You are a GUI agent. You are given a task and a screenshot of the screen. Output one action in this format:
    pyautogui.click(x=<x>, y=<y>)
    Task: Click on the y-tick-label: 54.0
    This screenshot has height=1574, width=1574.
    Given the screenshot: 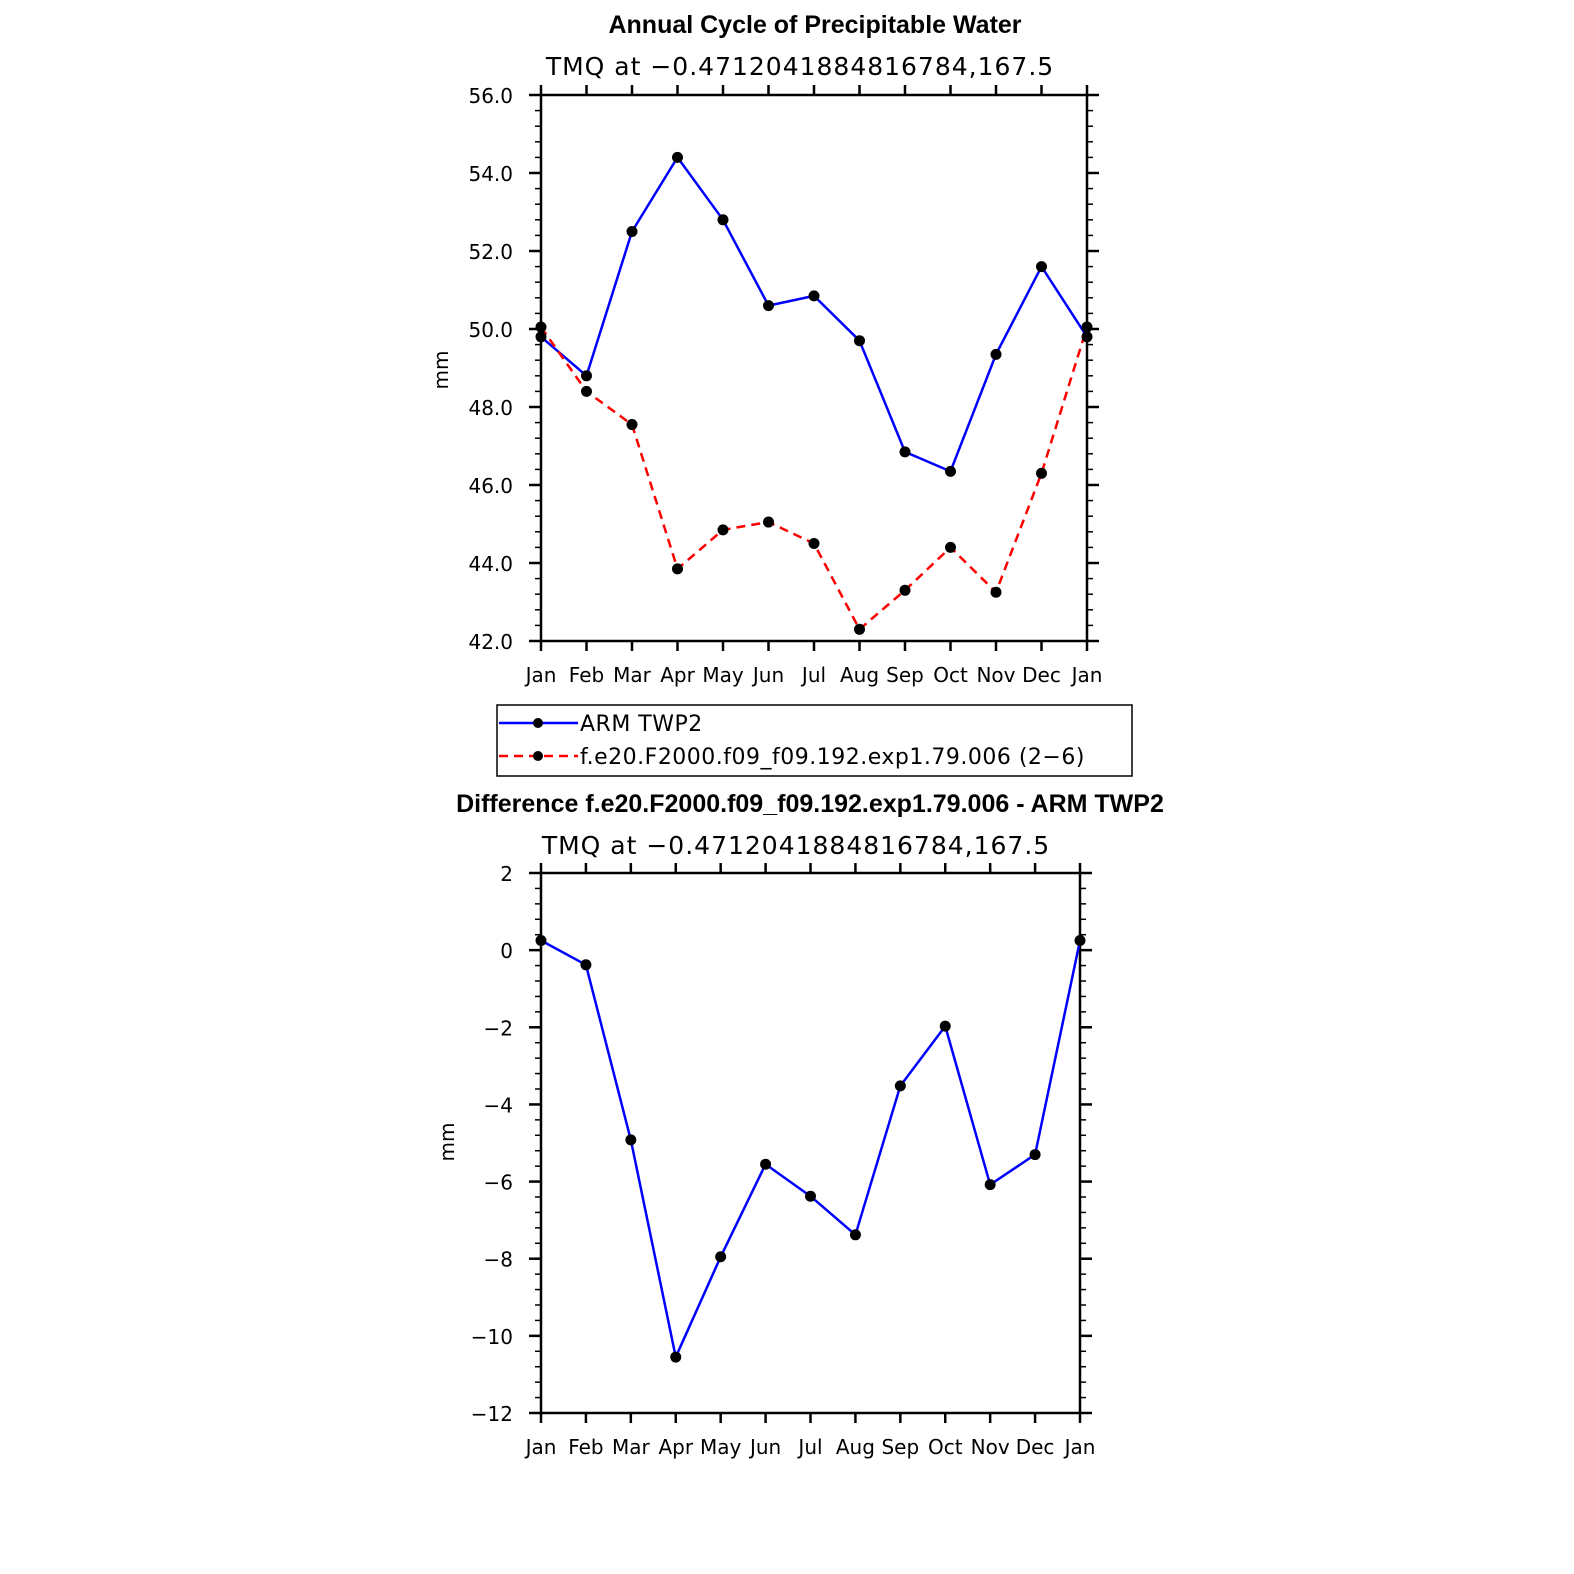 What is the action you would take?
    pyautogui.click(x=490, y=174)
    